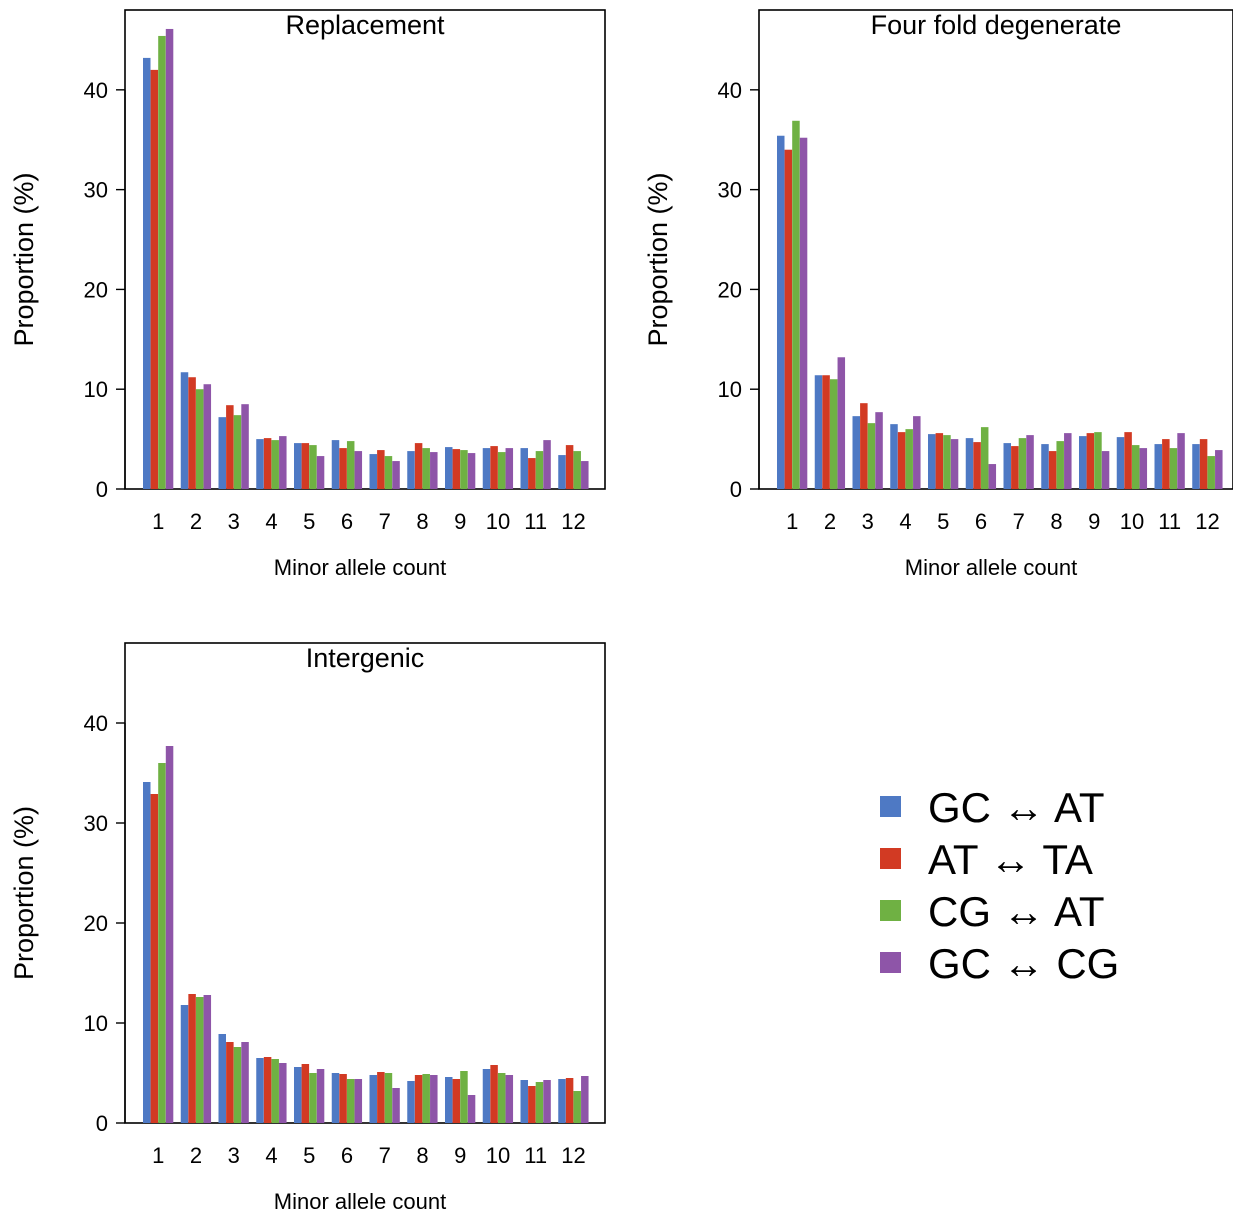  I want to click on legend-label-cg-at: CG ↔ AT, so click(1016, 911).